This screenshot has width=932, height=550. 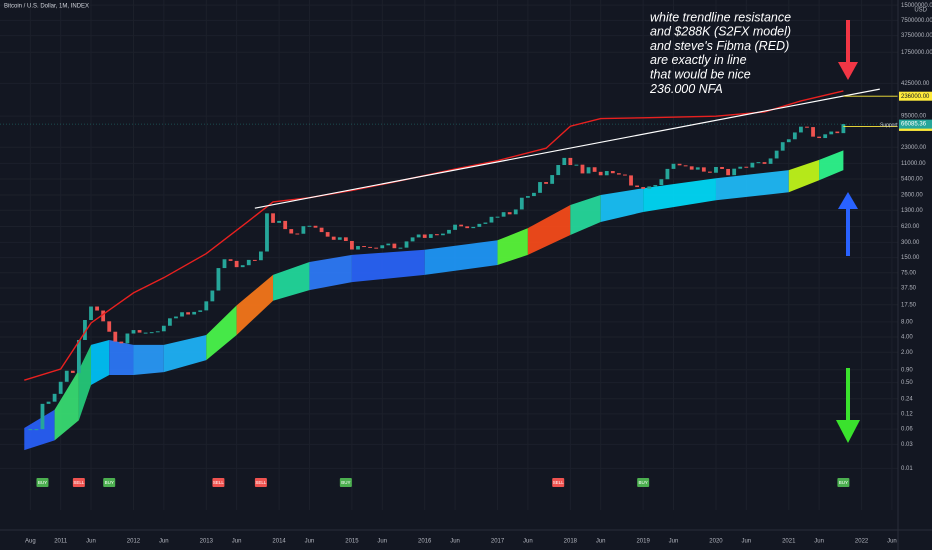 What do you see at coordinates (907, 415) in the screenshot?
I see `y-tick-label: 0.12` at bounding box center [907, 415].